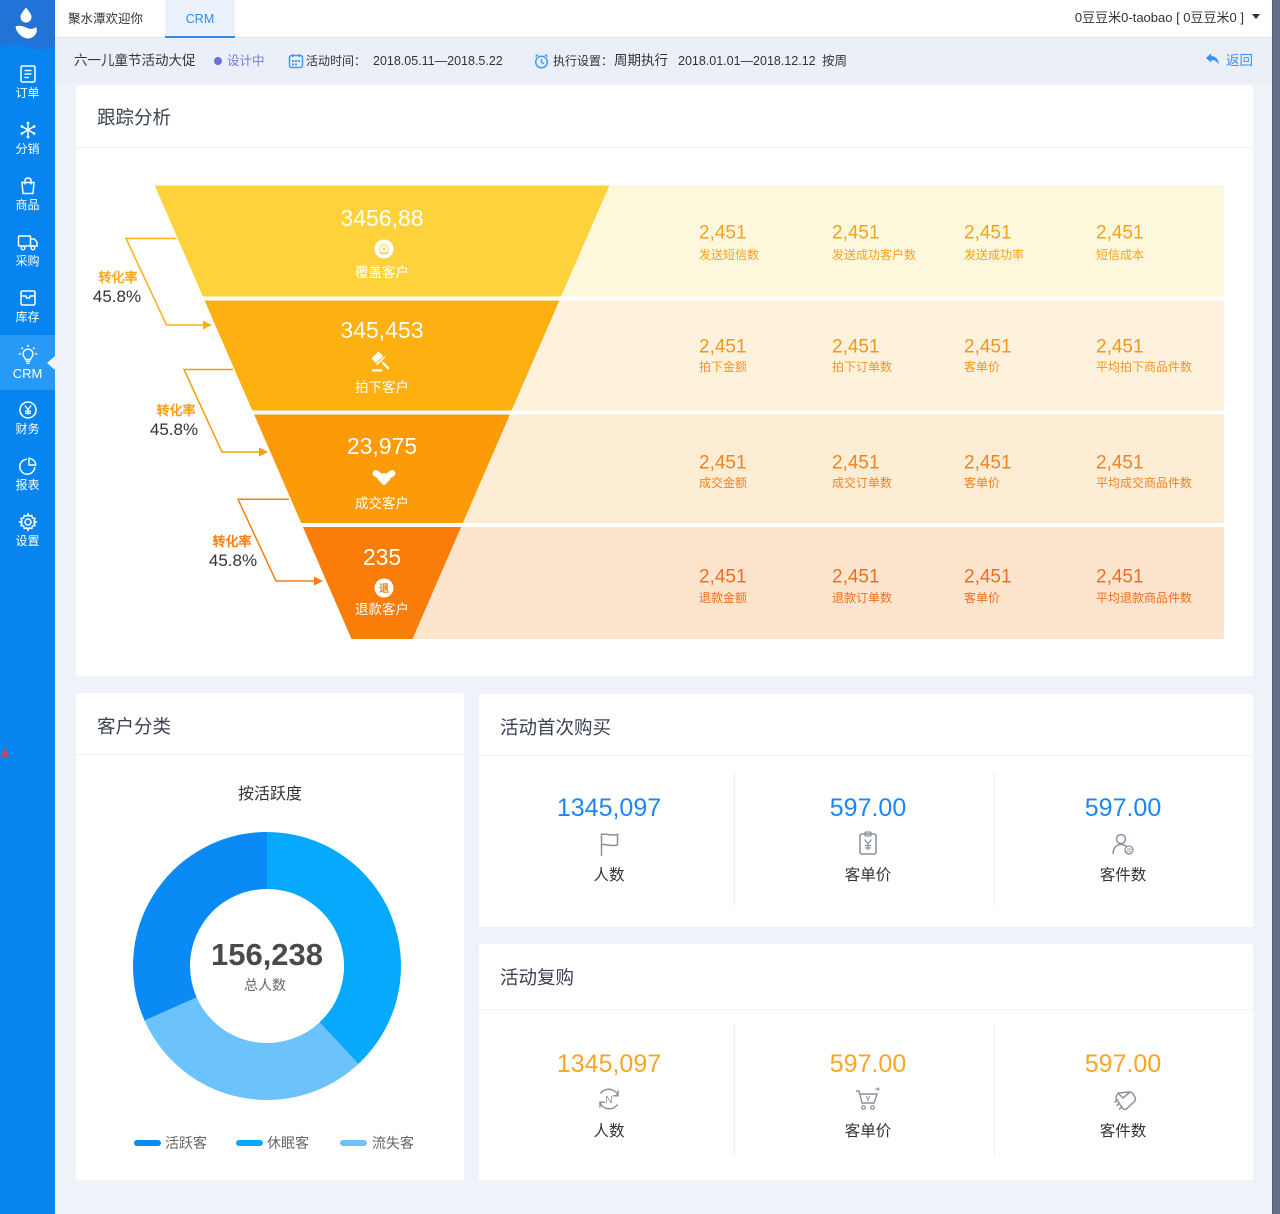 The width and height of the screenshot is (1280, 1214). Describe the element at coordinates (382, 446) in the screenshot. I see `svg-text: 23,975` at that location.